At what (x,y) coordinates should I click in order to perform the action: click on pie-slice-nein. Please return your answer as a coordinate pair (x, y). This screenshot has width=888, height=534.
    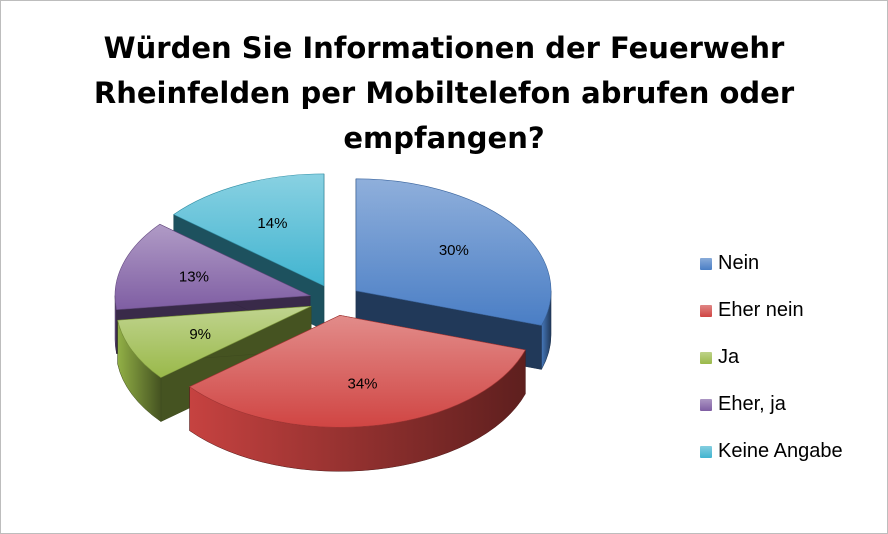
    Looking at the image, I should click on (453, 252).